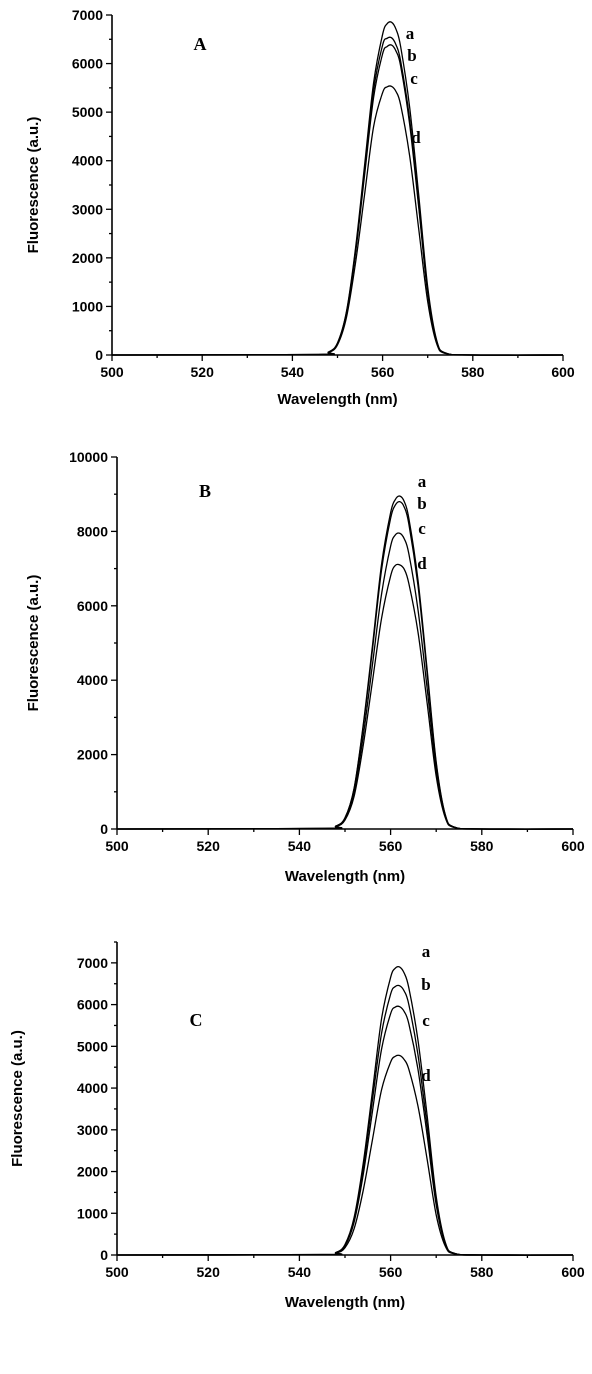  What do you see at coordinates (88, 457) in the screenshot?
I see `y-tick-label: 10000` at bounding box center [88, 457].